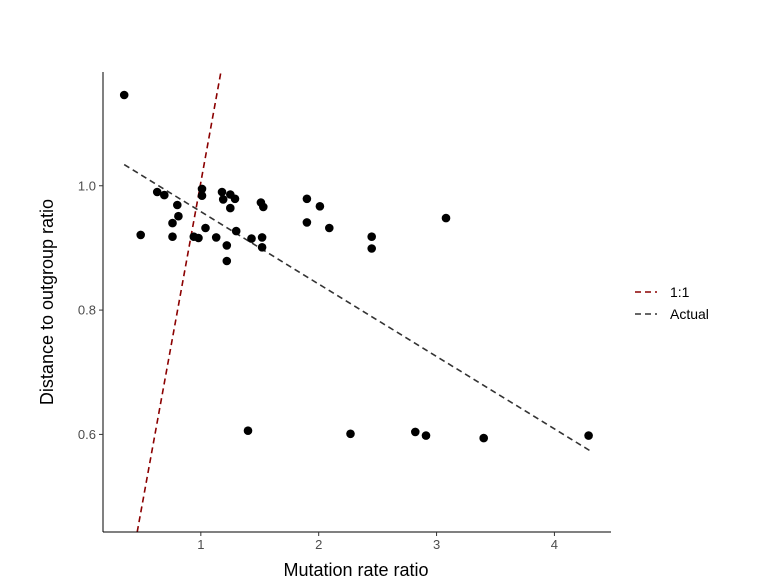 The image size is (760, 580). Describe the element at coordinates (672, 303) in the screenshot. I see `legend: 1:1 Actual` at that location.